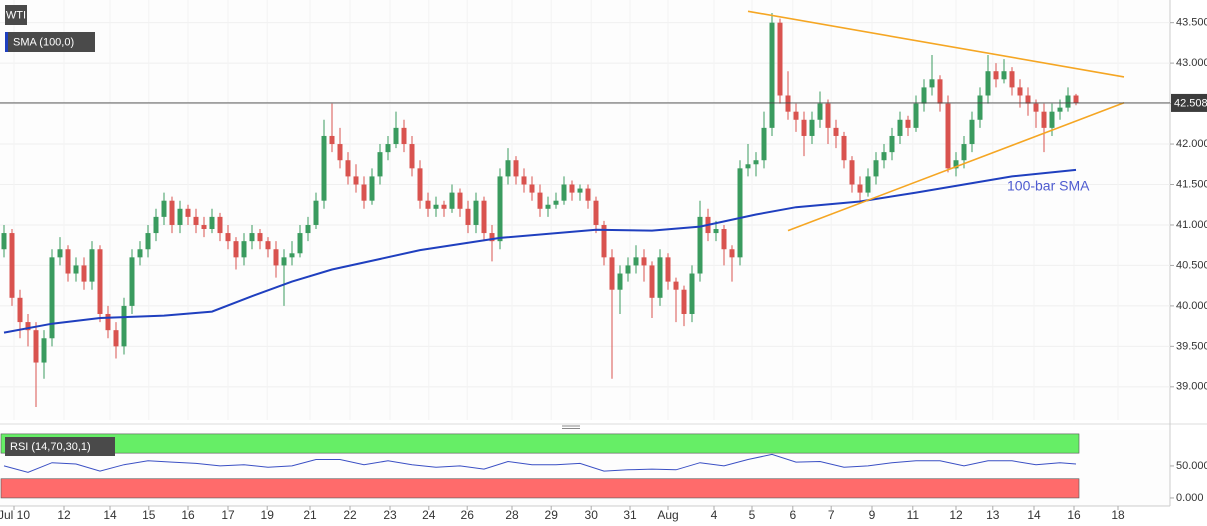  Describe the element at coordinates (667, 515) in the screenshot. I see `x-tick-label: Aug` at that location.